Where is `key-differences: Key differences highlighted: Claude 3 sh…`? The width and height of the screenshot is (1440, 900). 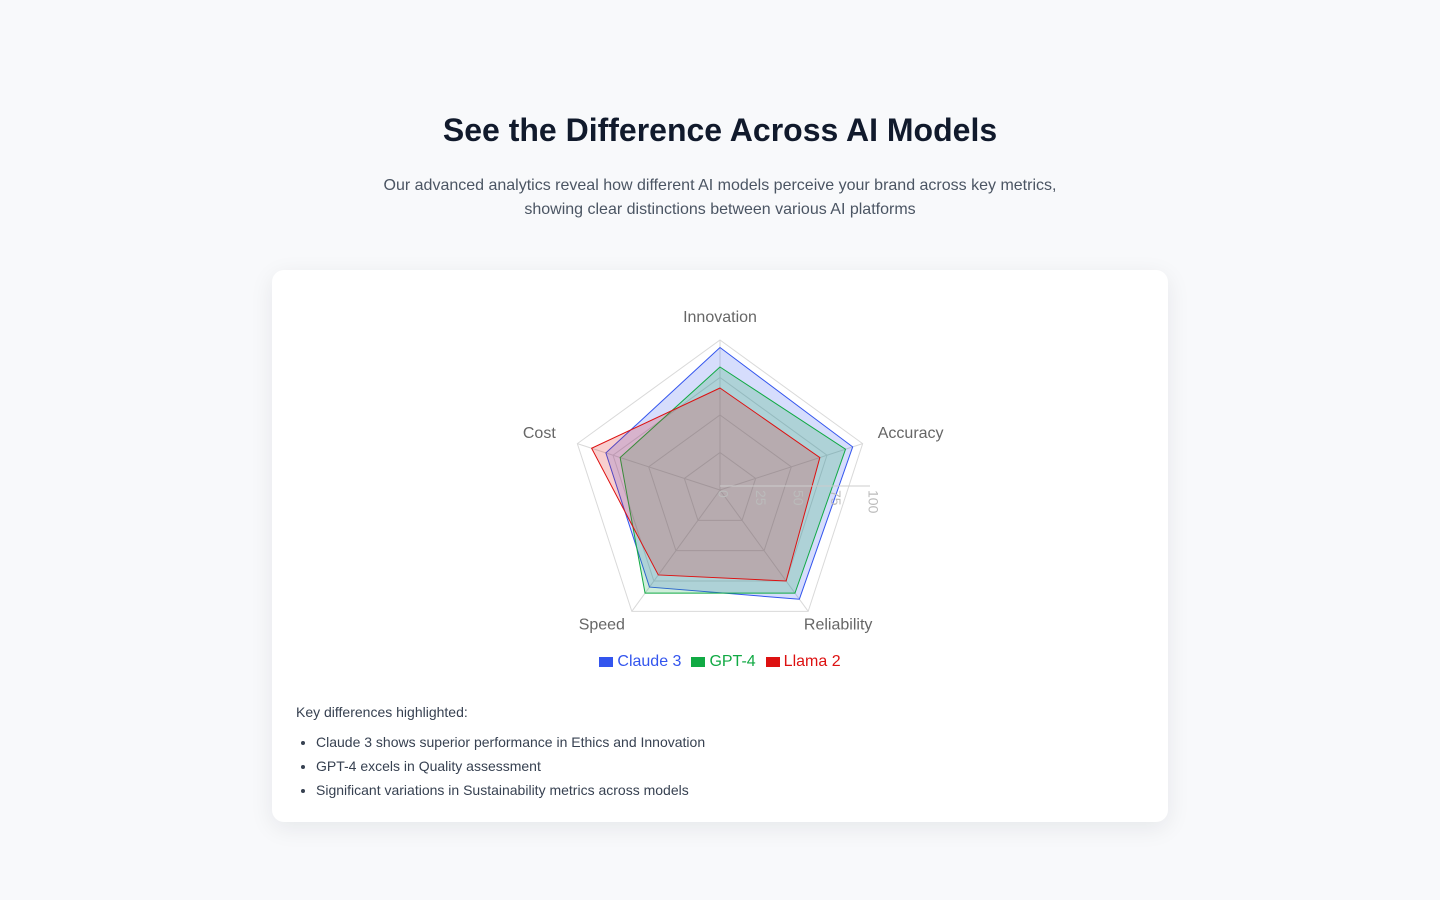
key-differences: Key differences highlighted: Claude 3 sh… is located at coordinates (716, 753).